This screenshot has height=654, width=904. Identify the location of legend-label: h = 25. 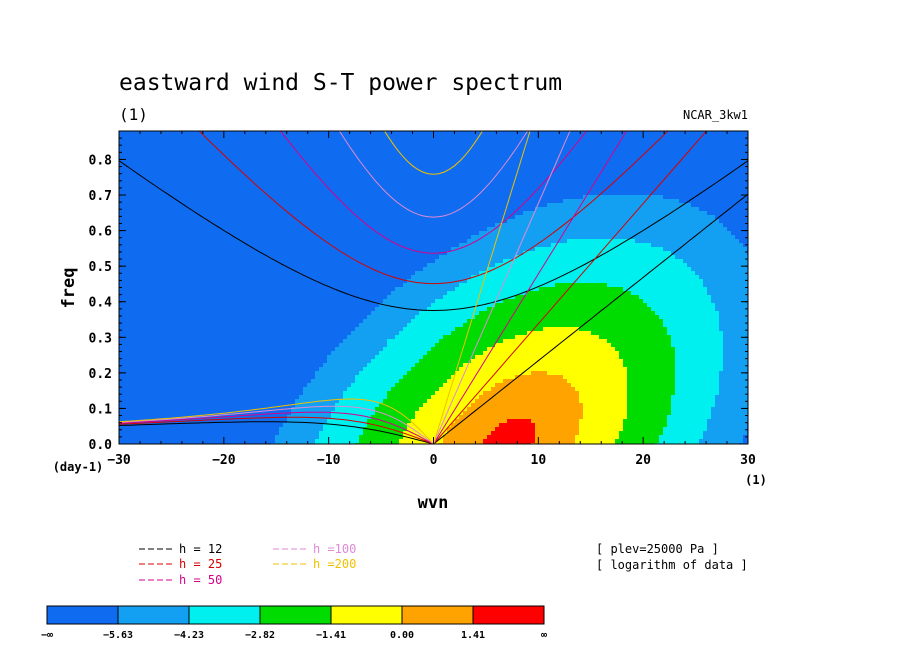
(200, 564).